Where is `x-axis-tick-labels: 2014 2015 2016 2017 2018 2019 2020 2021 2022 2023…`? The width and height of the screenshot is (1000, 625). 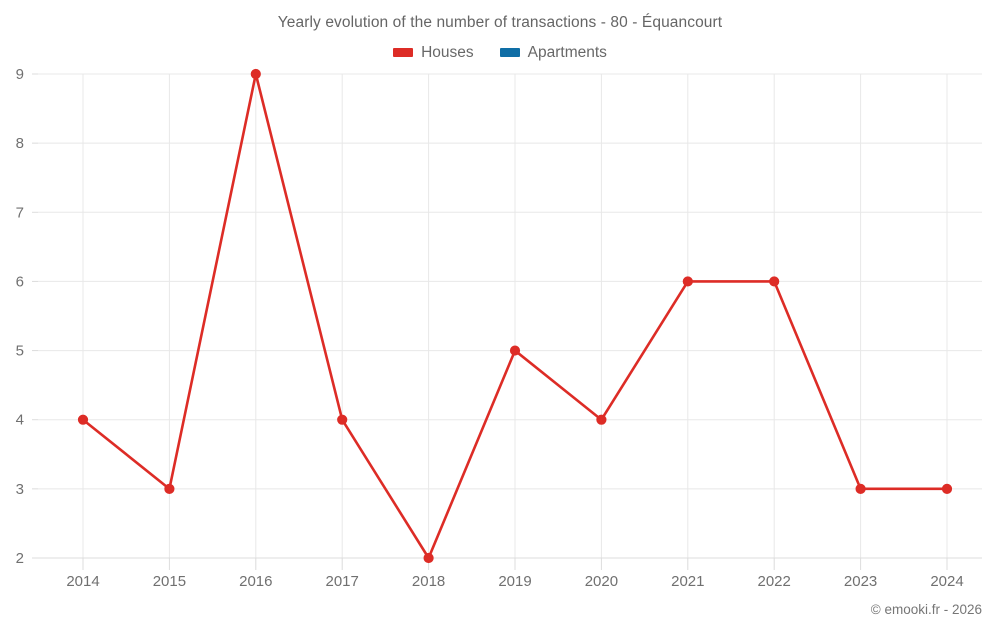
x-axis-tick-labels: 2014 2015 2016 2017 2018 2019 2020 2021 2022 2023… is located at coordinates (514, 581).